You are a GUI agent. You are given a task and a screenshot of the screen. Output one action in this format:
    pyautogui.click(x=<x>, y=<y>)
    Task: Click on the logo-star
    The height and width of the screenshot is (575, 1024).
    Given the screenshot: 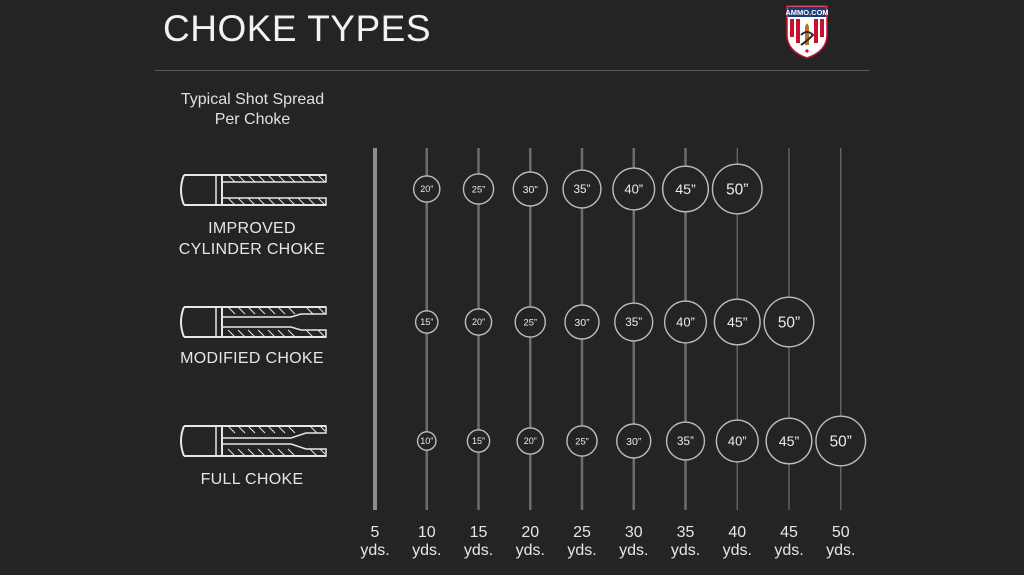 What is the action you would take?
    pyautogui.click(x=807, y=51)
    